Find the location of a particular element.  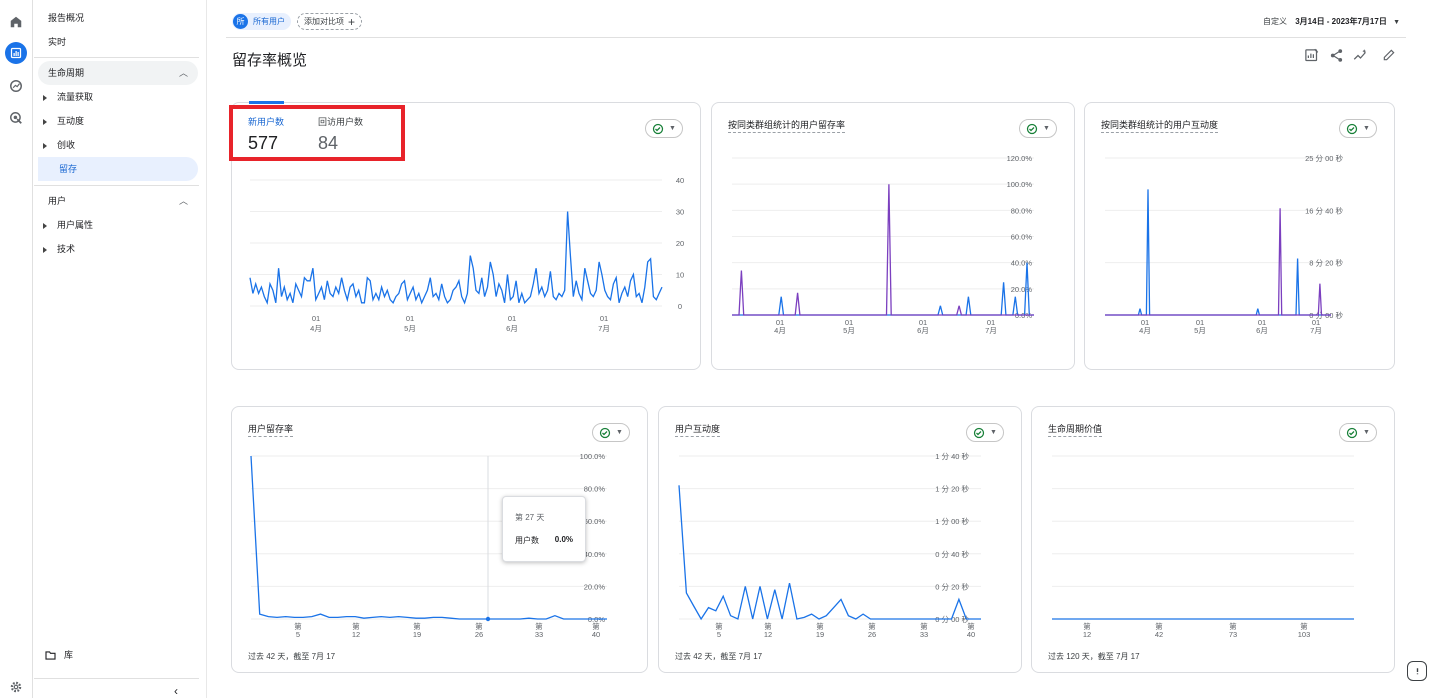

collapse-nav-icon: ‹ is located at coordinates (176, 691).